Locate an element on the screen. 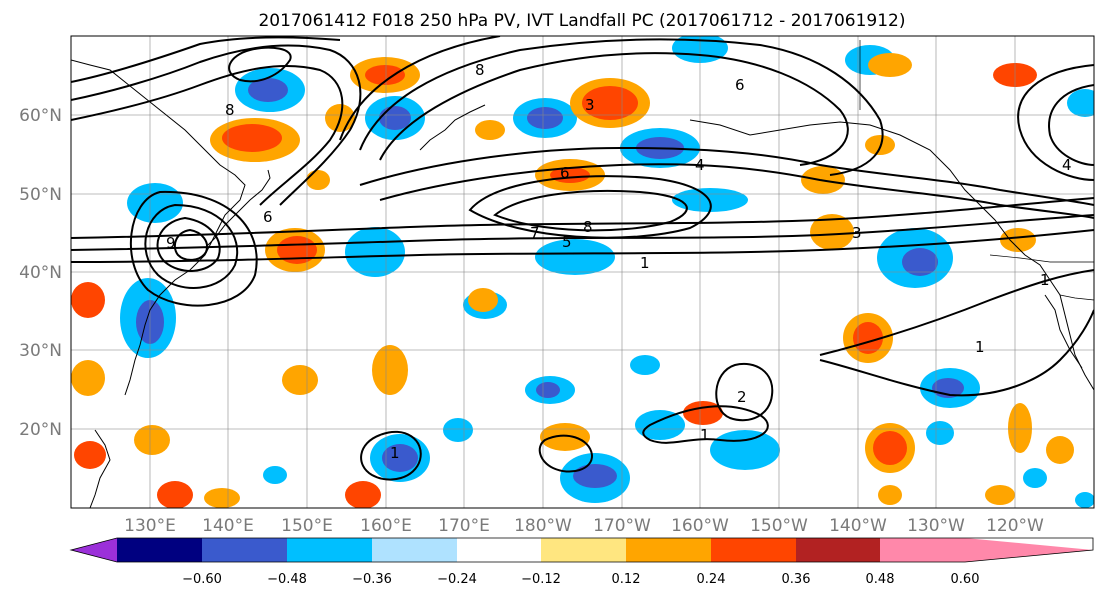 The height and width of the screenshot is (601, 1105). us-mexico-border is located at coordinates (1076, 297).